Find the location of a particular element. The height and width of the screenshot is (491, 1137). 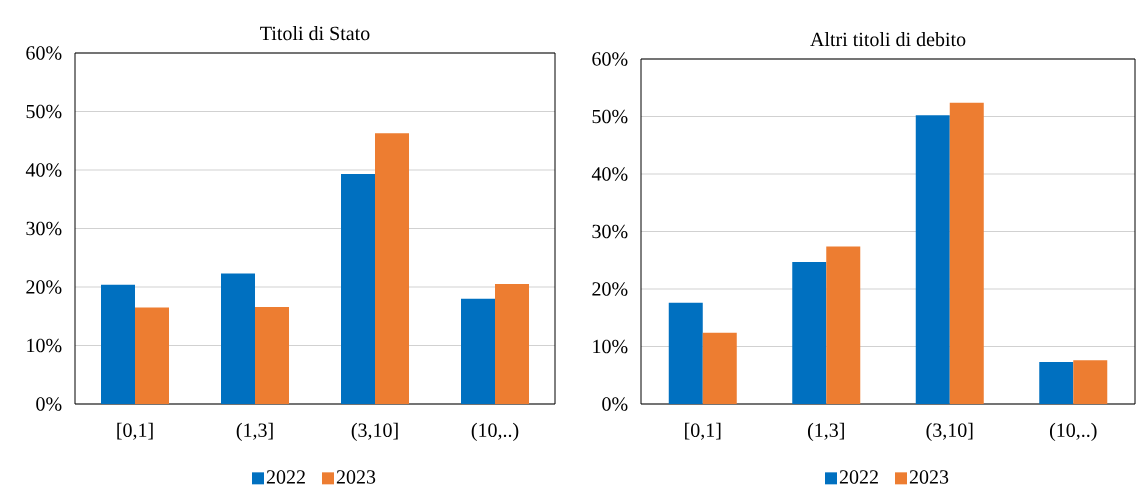

chart-title: Altri titoli di debito is located at coordinates (888, 39).